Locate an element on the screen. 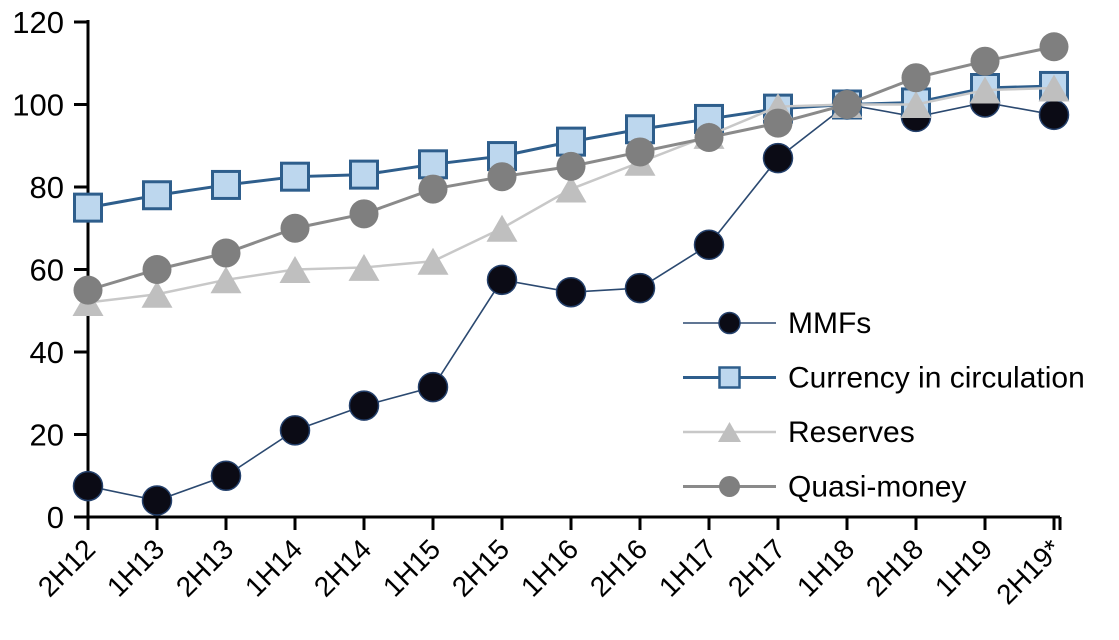 Image resolution: width=1119 pixels, height=640 pixels. legend-label-currency-in-circulation: Currency in circulation is located at coordinates (936, 378).